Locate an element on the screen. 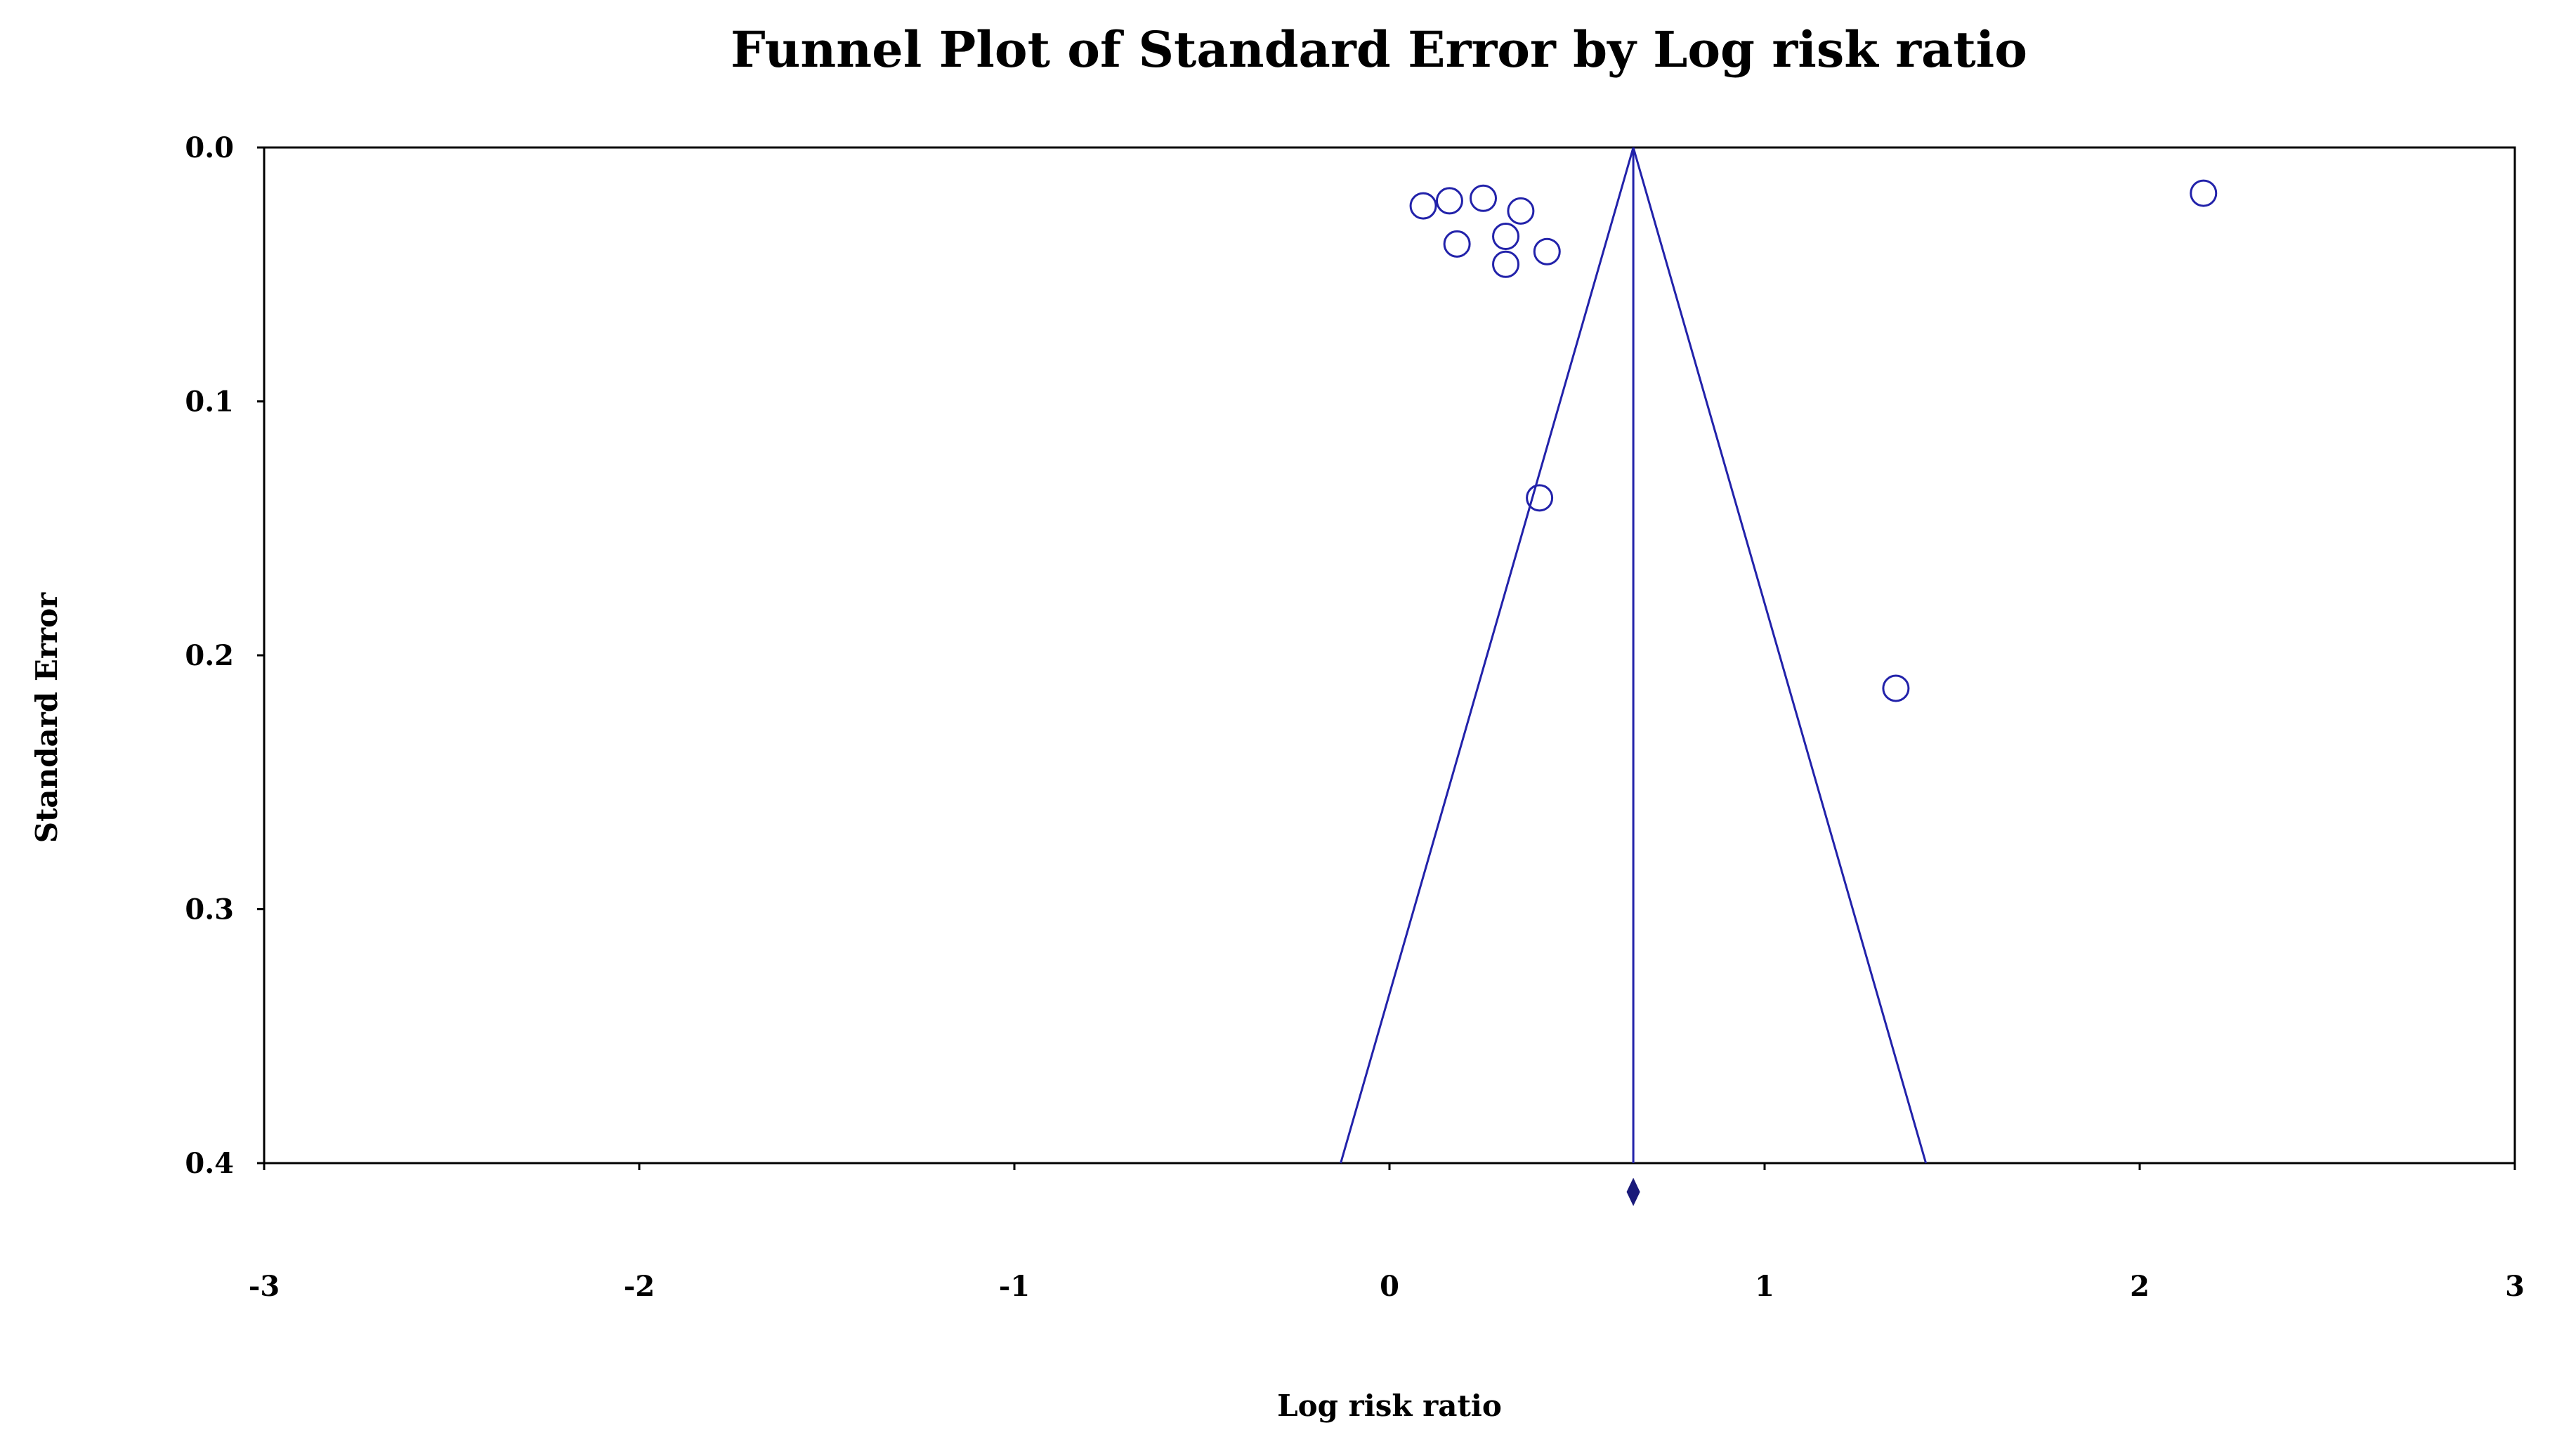 This screenshot has width=2564, height=1456. y-tick-label: 0.0 is located at coordinates (209, 147).